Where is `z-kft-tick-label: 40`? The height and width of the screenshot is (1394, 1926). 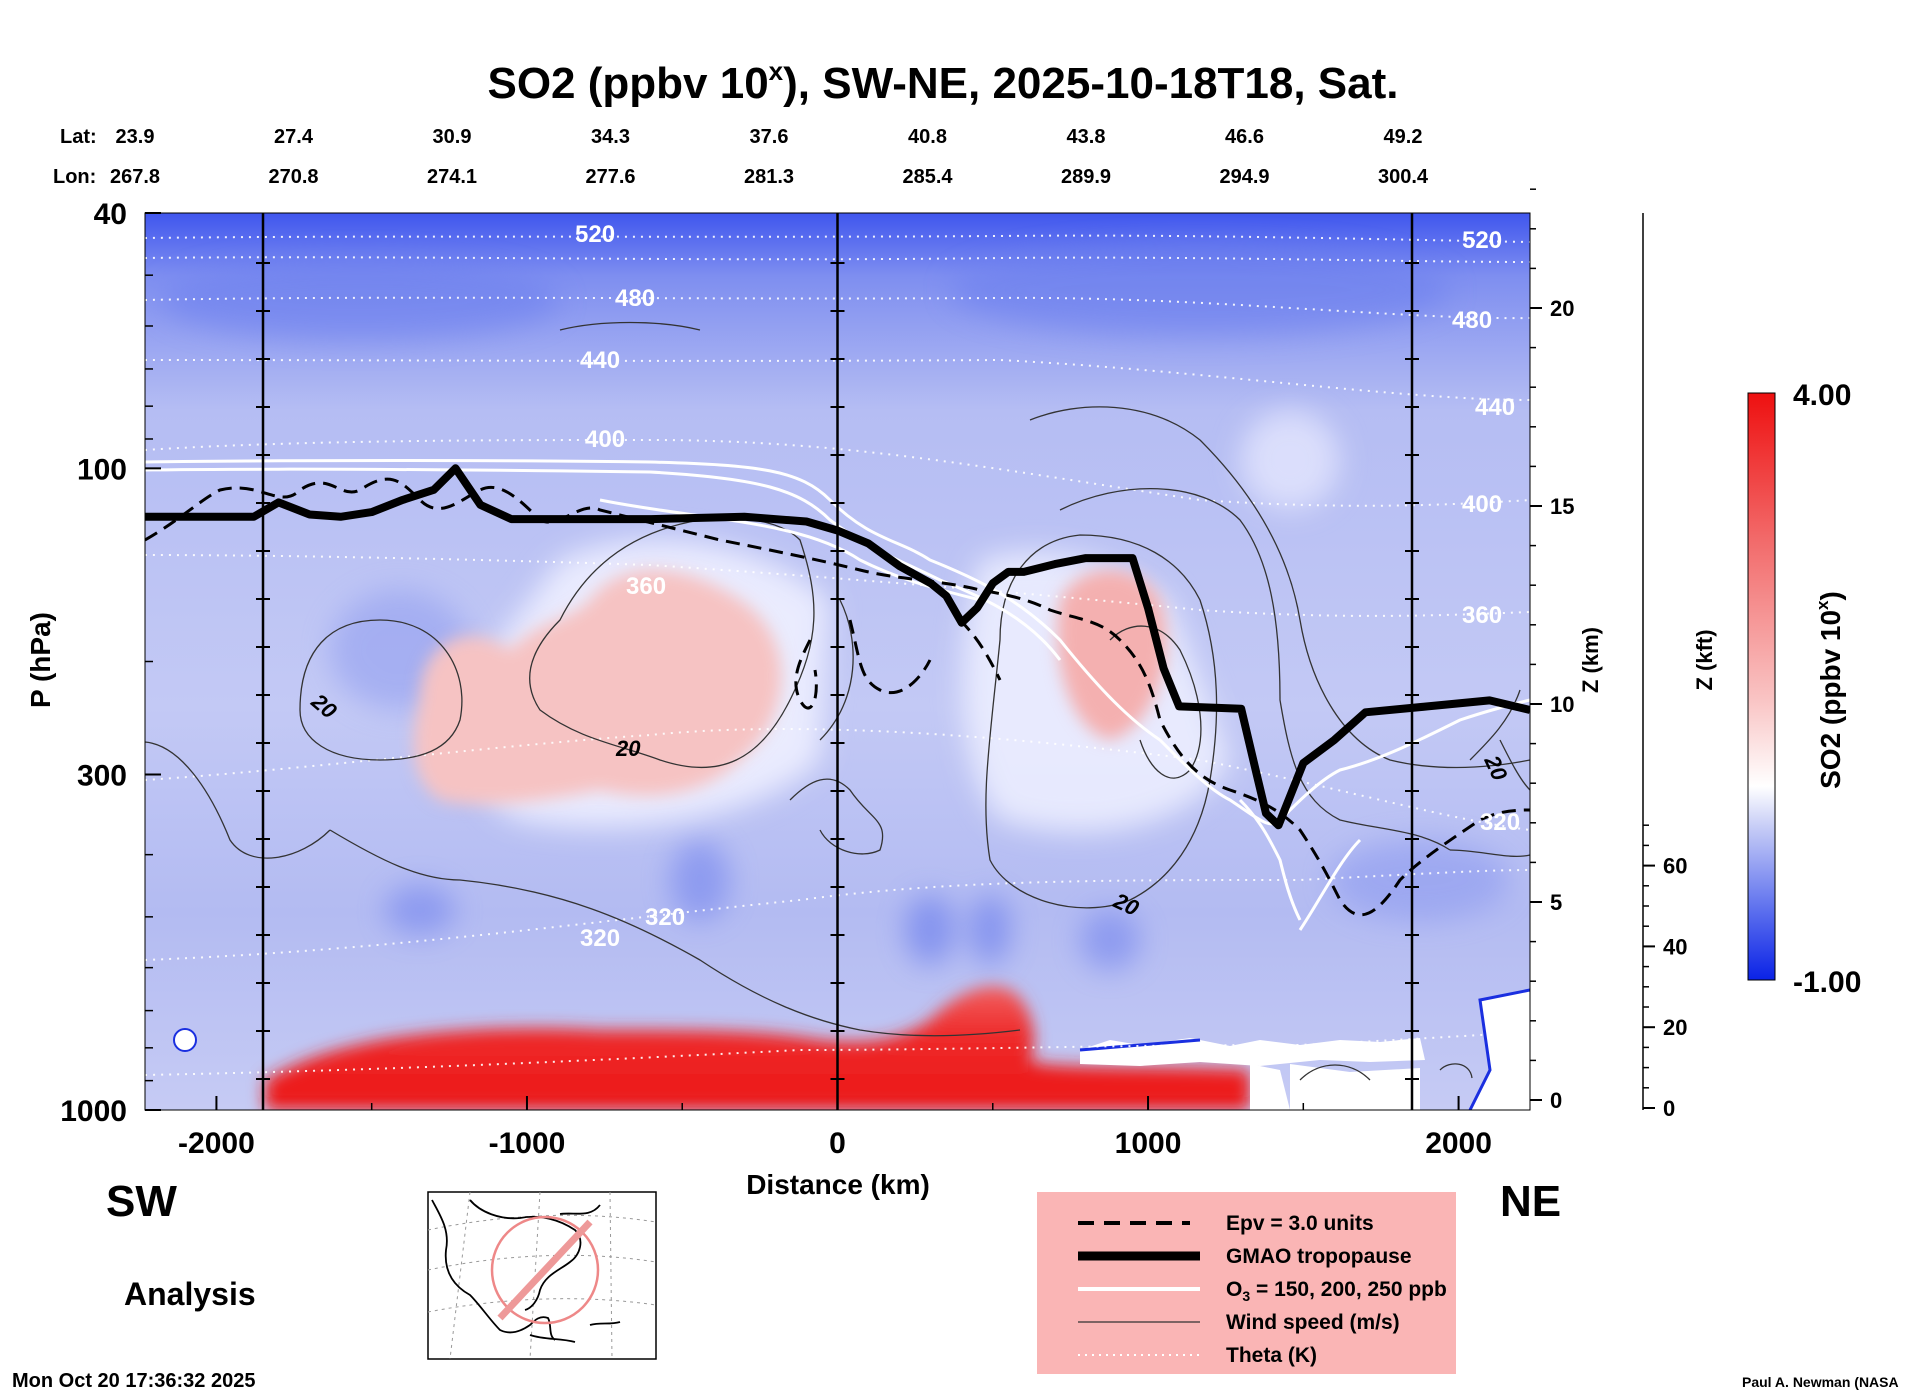
z-kft-tick-label: 40 is located at coordinates (1675, 946).